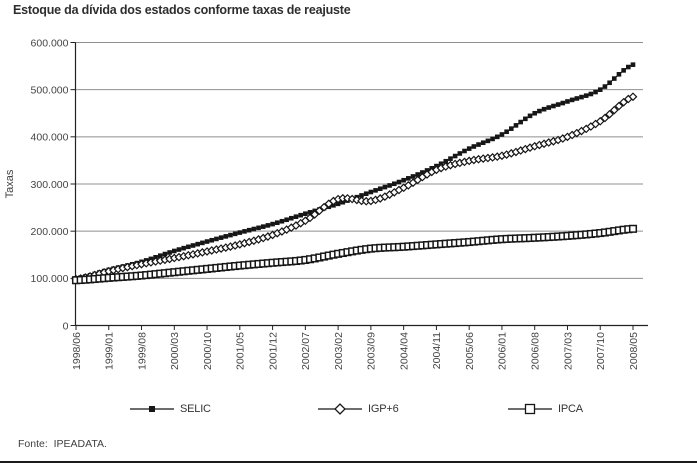 The image size is (697, 465). Describe the element at coordinates (404, 351) in the screenshot. I see `x-tick-label: 2004/04` at that location.